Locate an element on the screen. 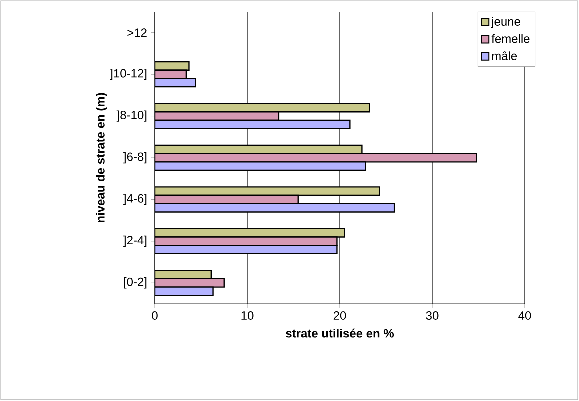 Image resolution: width=579 pixels, height=401 pixels. y-tick-label: ]10-12] is located at coordinates (128, 74).